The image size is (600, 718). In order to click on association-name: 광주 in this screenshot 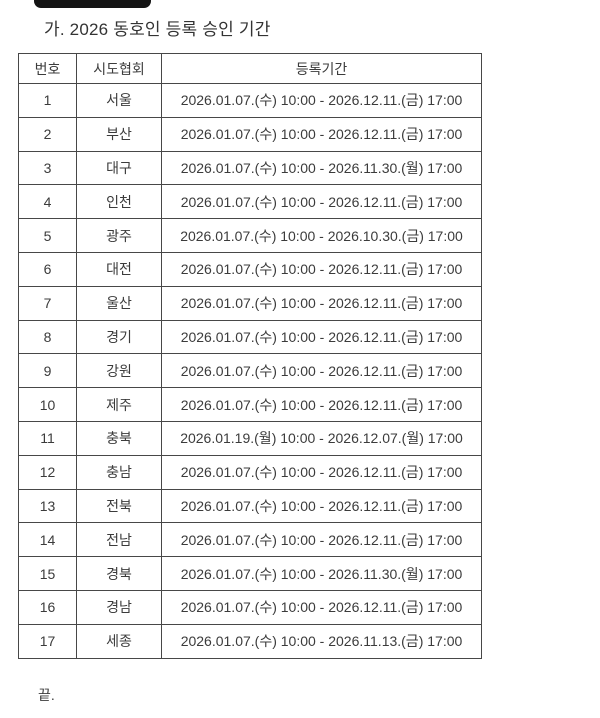, I will do `click(119, 235)`.